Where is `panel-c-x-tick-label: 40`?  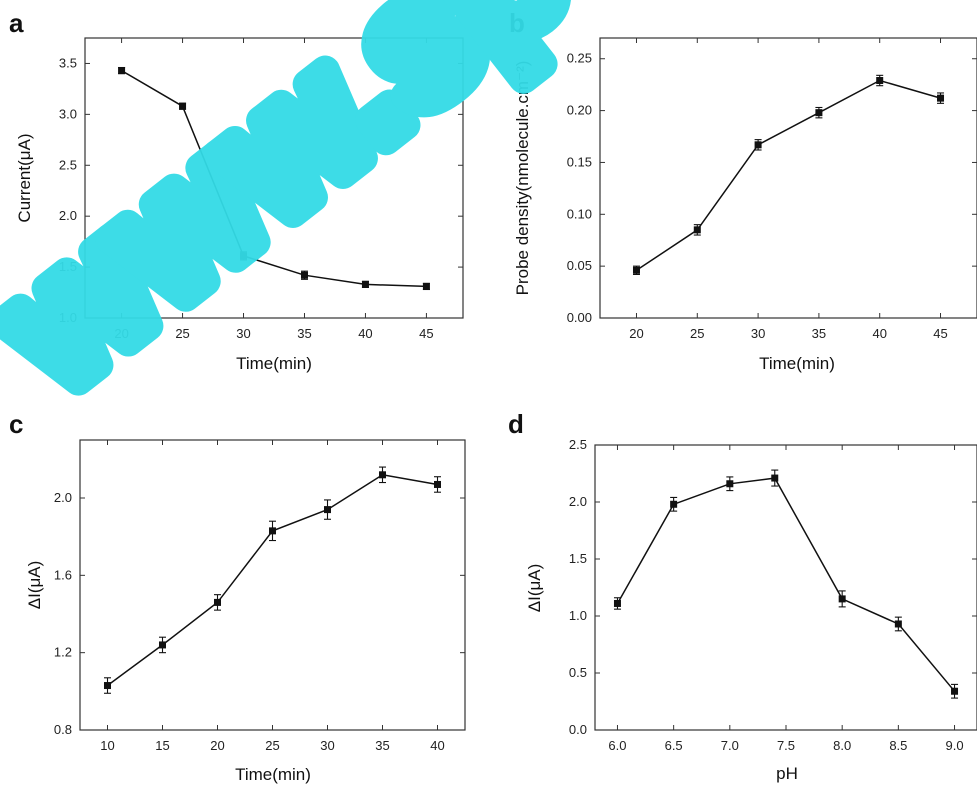 panel-c-x-tick-label: 40 is located at coordinates (437, 745).